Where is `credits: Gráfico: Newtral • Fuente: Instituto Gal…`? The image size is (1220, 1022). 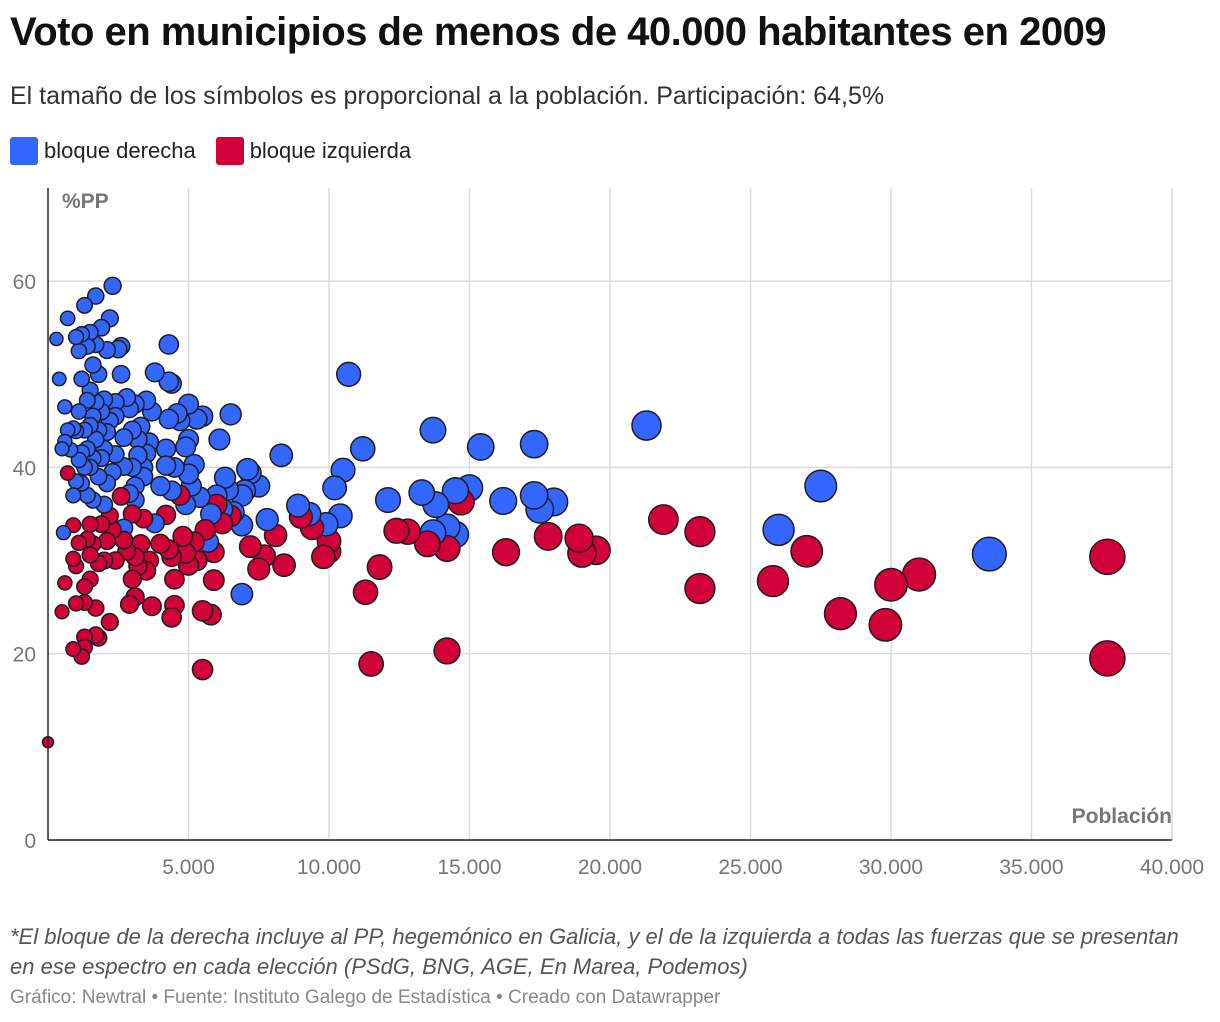
credits: Gráfico: Newtral • Fuente: Instituto Gal… is located at coordinates (365, 997).